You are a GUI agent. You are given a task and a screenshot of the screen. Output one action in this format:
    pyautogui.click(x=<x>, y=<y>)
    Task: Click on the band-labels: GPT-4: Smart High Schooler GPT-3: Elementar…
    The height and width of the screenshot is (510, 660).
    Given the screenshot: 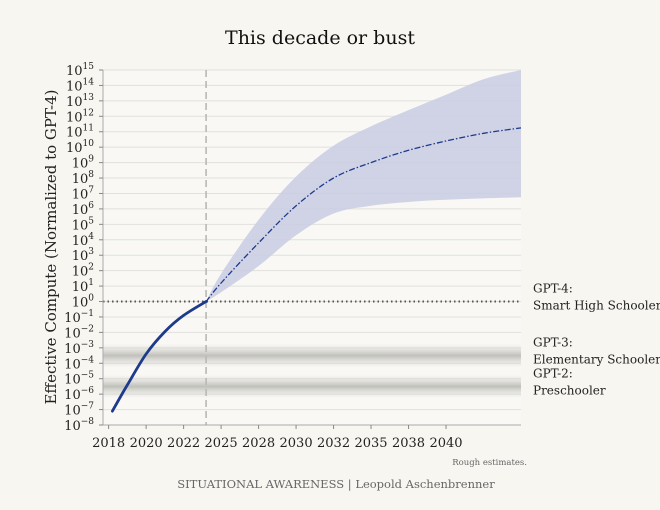 What is the action you would take?
    pyautogui.click(x=596, y=340)
    